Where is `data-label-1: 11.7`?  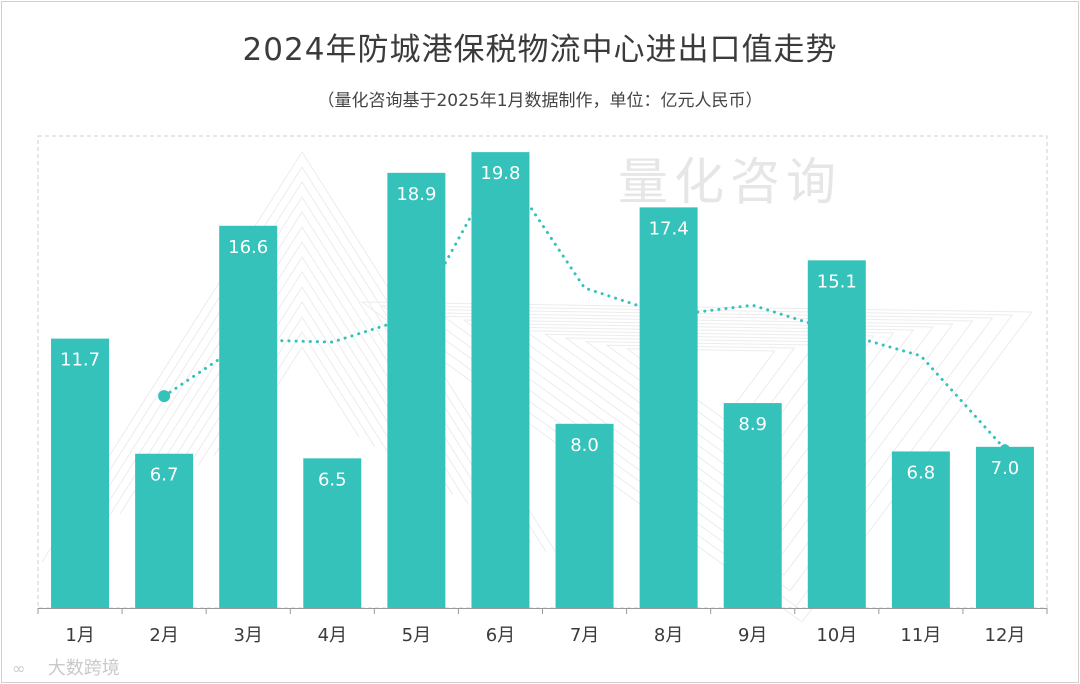
data-label-1: 11.7 is located at coordinates (80, 360).